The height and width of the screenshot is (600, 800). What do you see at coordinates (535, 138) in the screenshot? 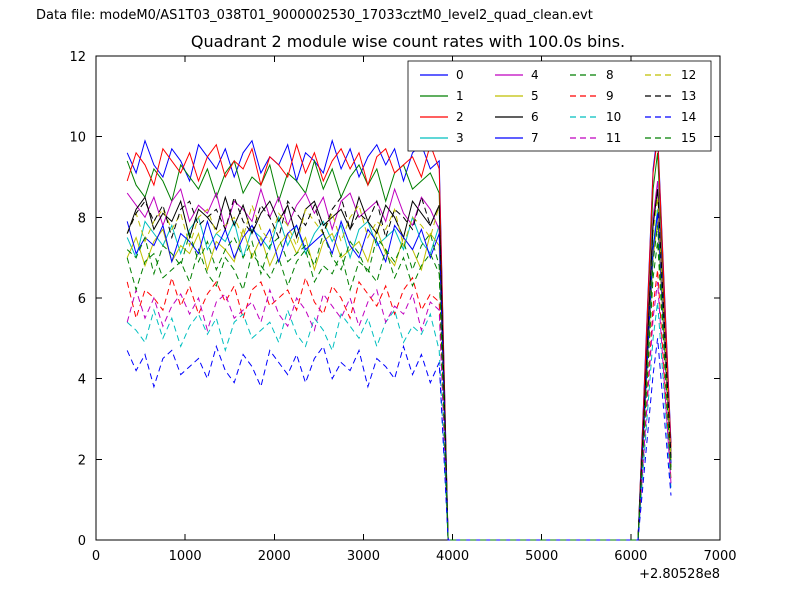
I see `legend-label-7: 7` at bounding box center [535, 138].